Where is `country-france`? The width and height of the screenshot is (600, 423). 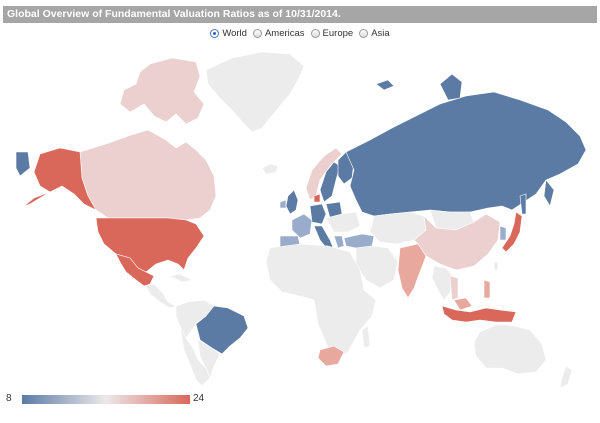
country-france is located at coordinates (302, 226).